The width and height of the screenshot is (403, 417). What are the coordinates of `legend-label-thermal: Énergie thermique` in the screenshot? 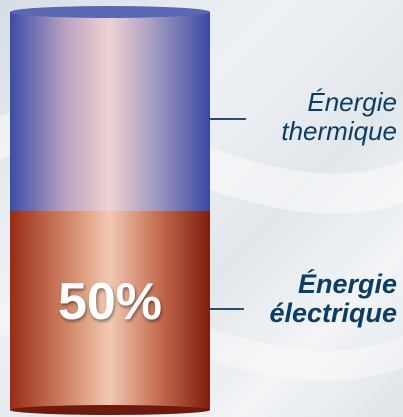 It's located at (339, 117).